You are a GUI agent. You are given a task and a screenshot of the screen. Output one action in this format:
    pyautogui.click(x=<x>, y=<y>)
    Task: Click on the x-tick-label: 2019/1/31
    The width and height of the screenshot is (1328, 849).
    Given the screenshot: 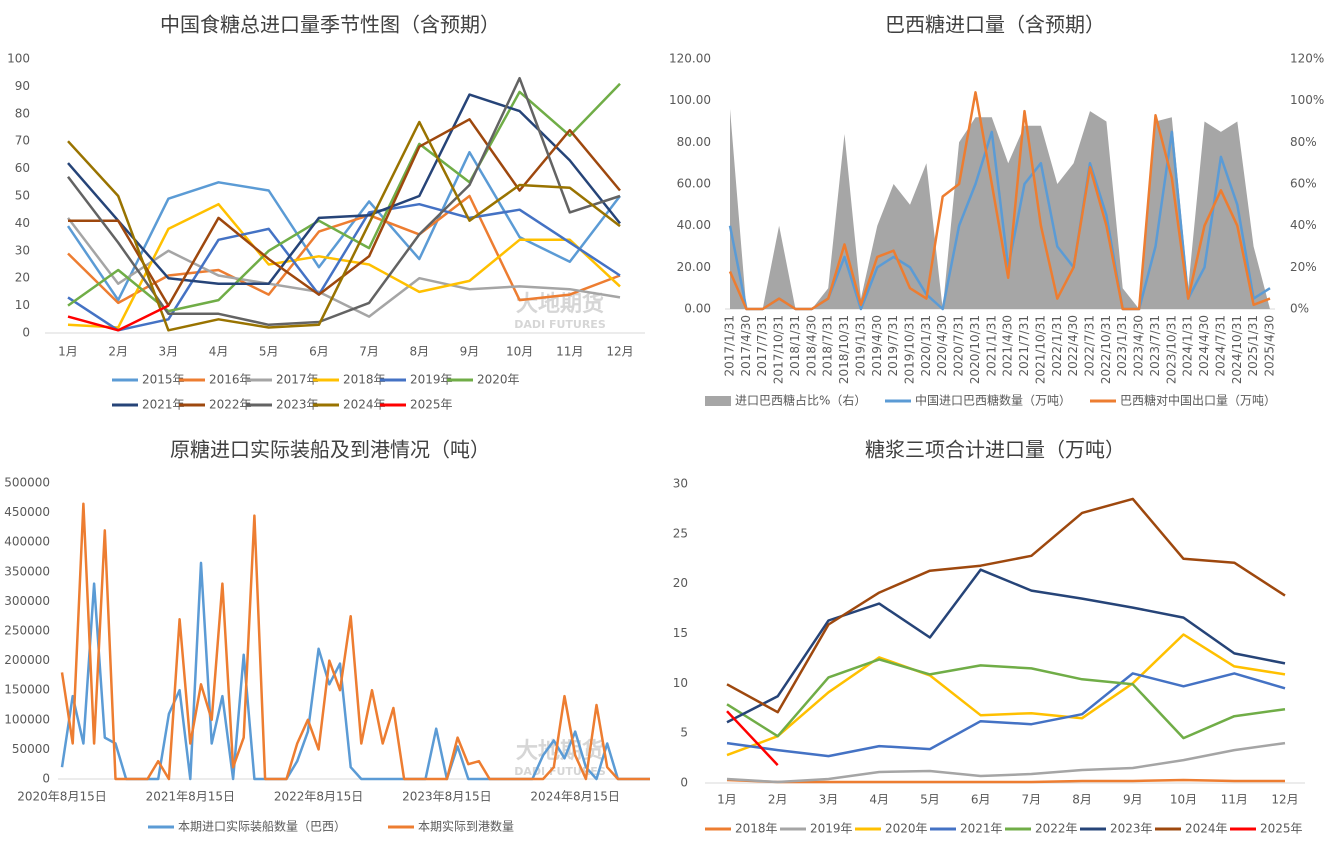 What is the action you would take?
    pyautogui.click(x=860, y=346)
    